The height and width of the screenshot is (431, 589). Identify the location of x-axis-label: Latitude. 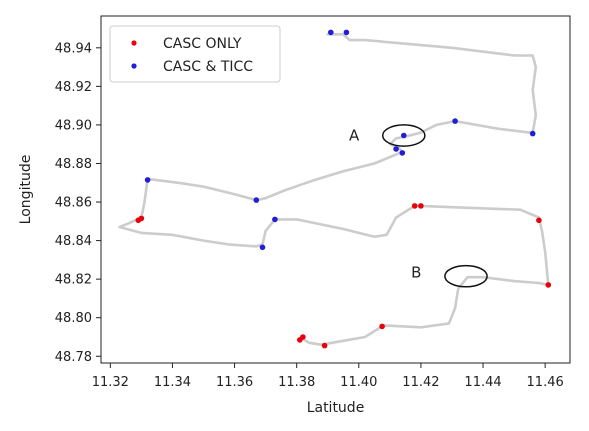
(336, 408).